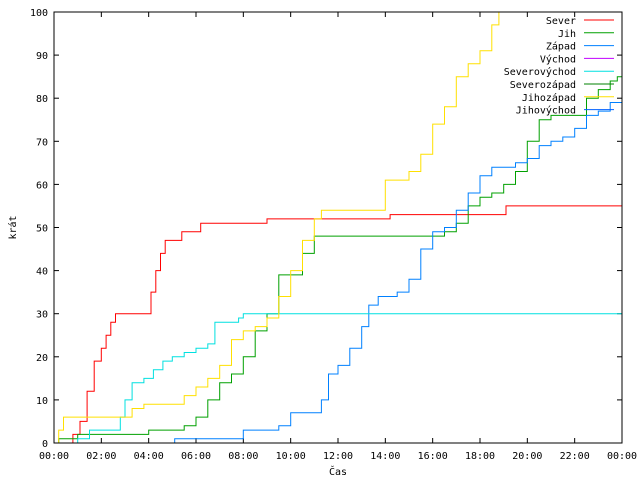 This screenshot has width=640, height=480. Describe the element at coordinates (39, 13) in the screenshot. I see `y-tick-label: 100` at that location.